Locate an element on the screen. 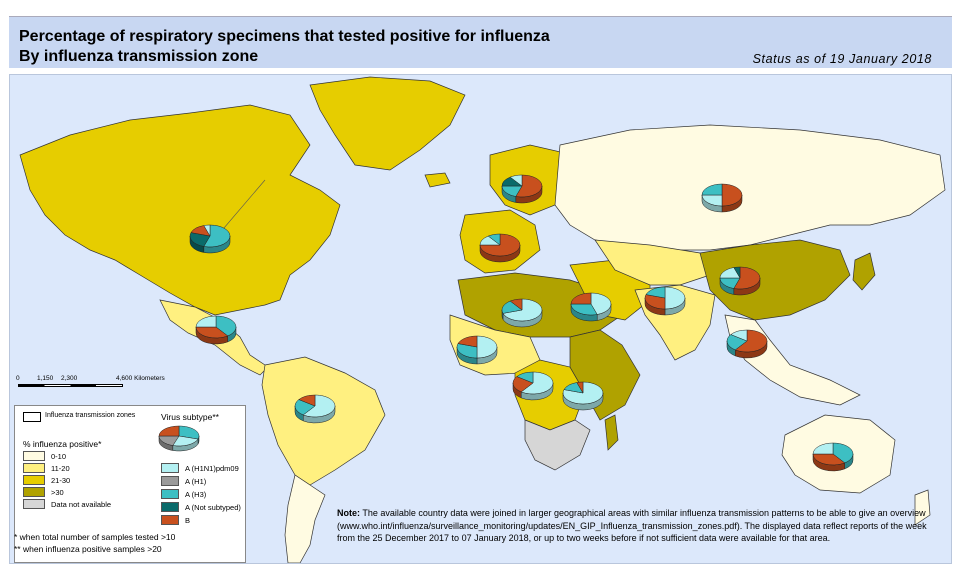 The width and height of the screenshot is (966, 571). zone-south-america-temperate is located at coordinates (305, 518).